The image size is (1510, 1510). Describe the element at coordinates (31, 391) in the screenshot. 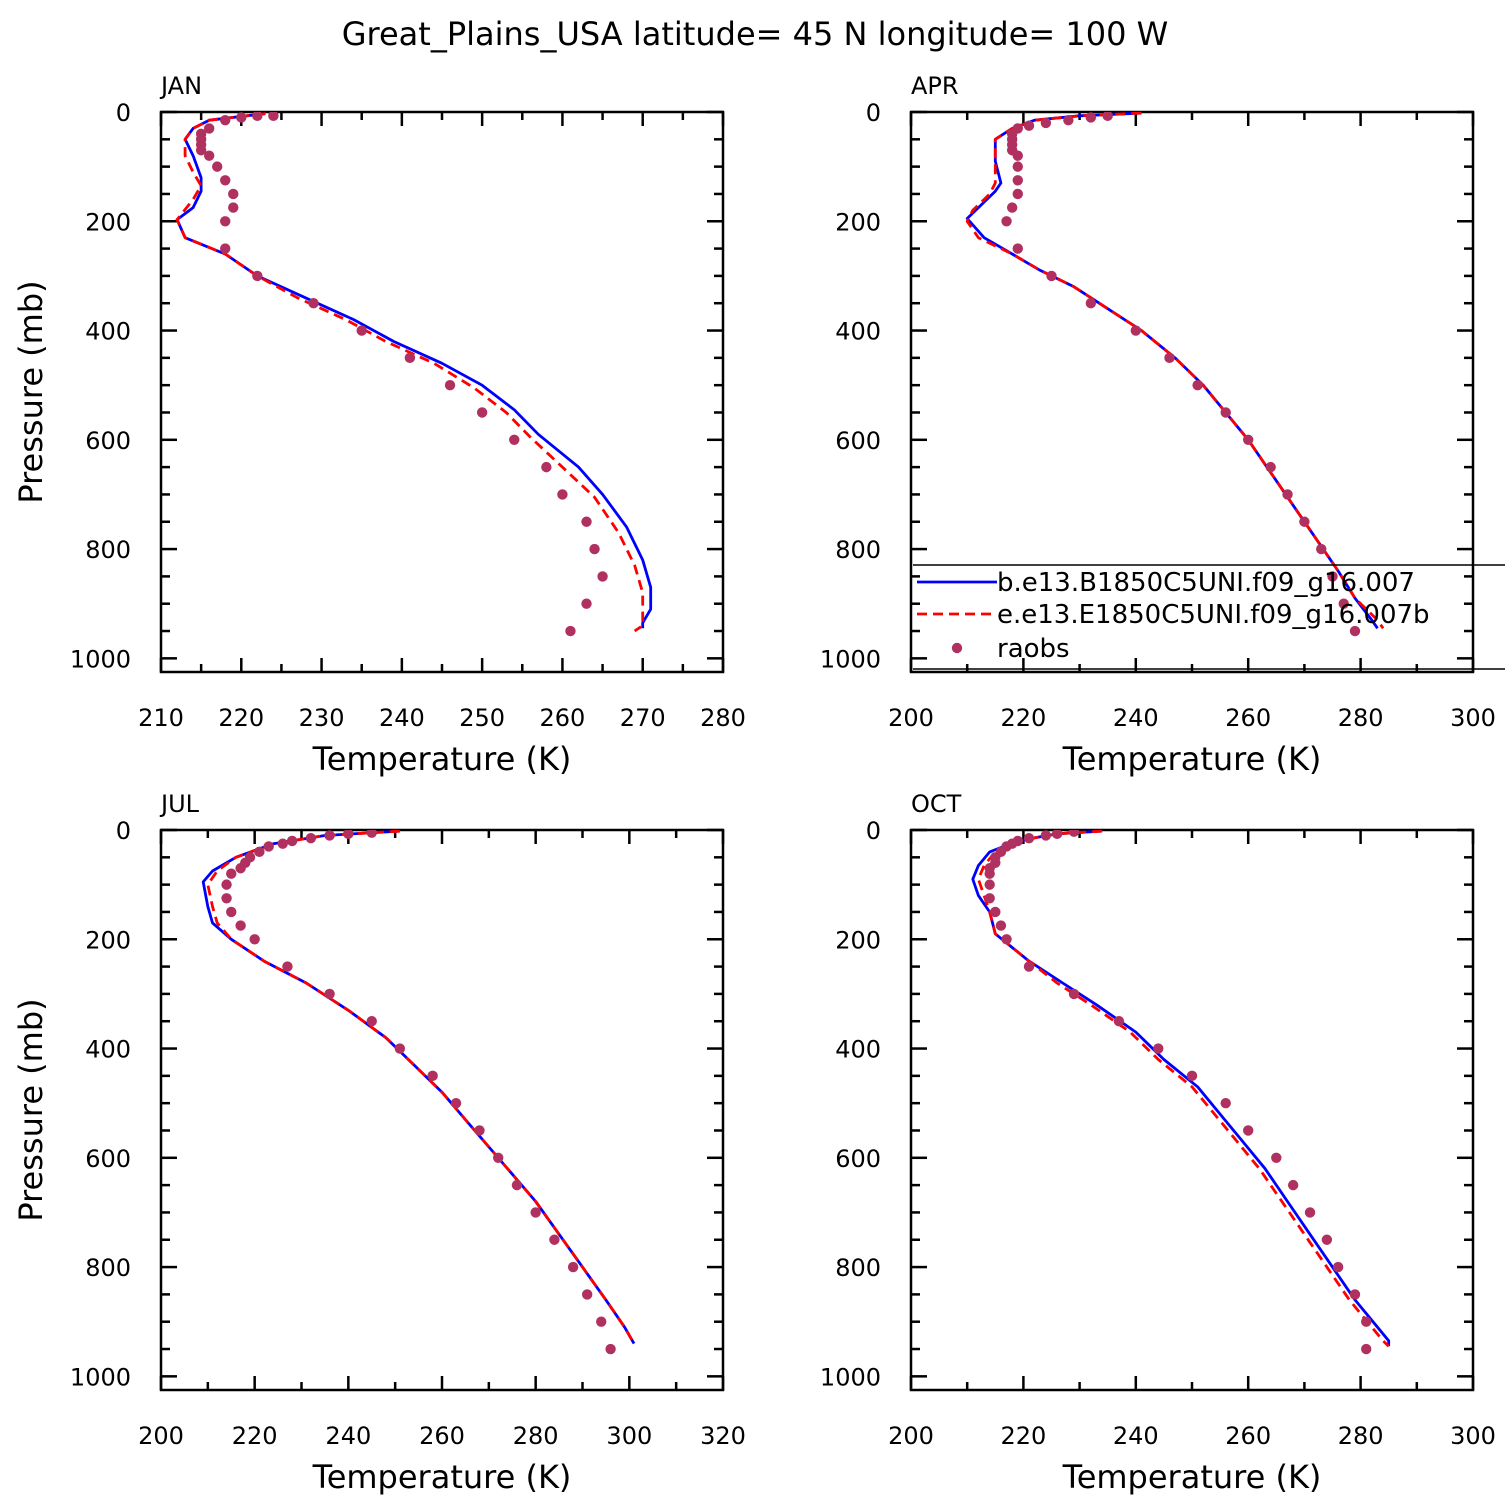

I see `y-axis-label-jan: Pressure (mb)` at that location.